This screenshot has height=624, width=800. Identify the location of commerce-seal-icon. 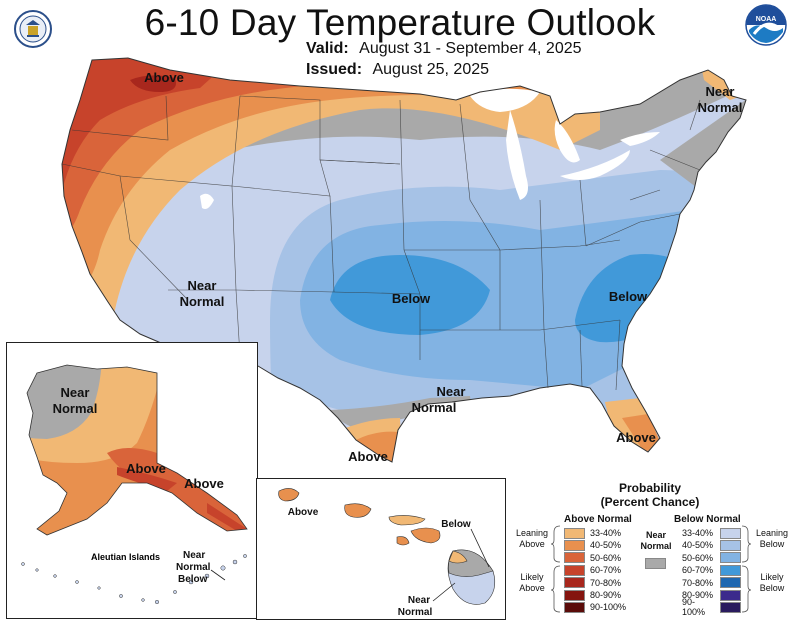
(33, 29).